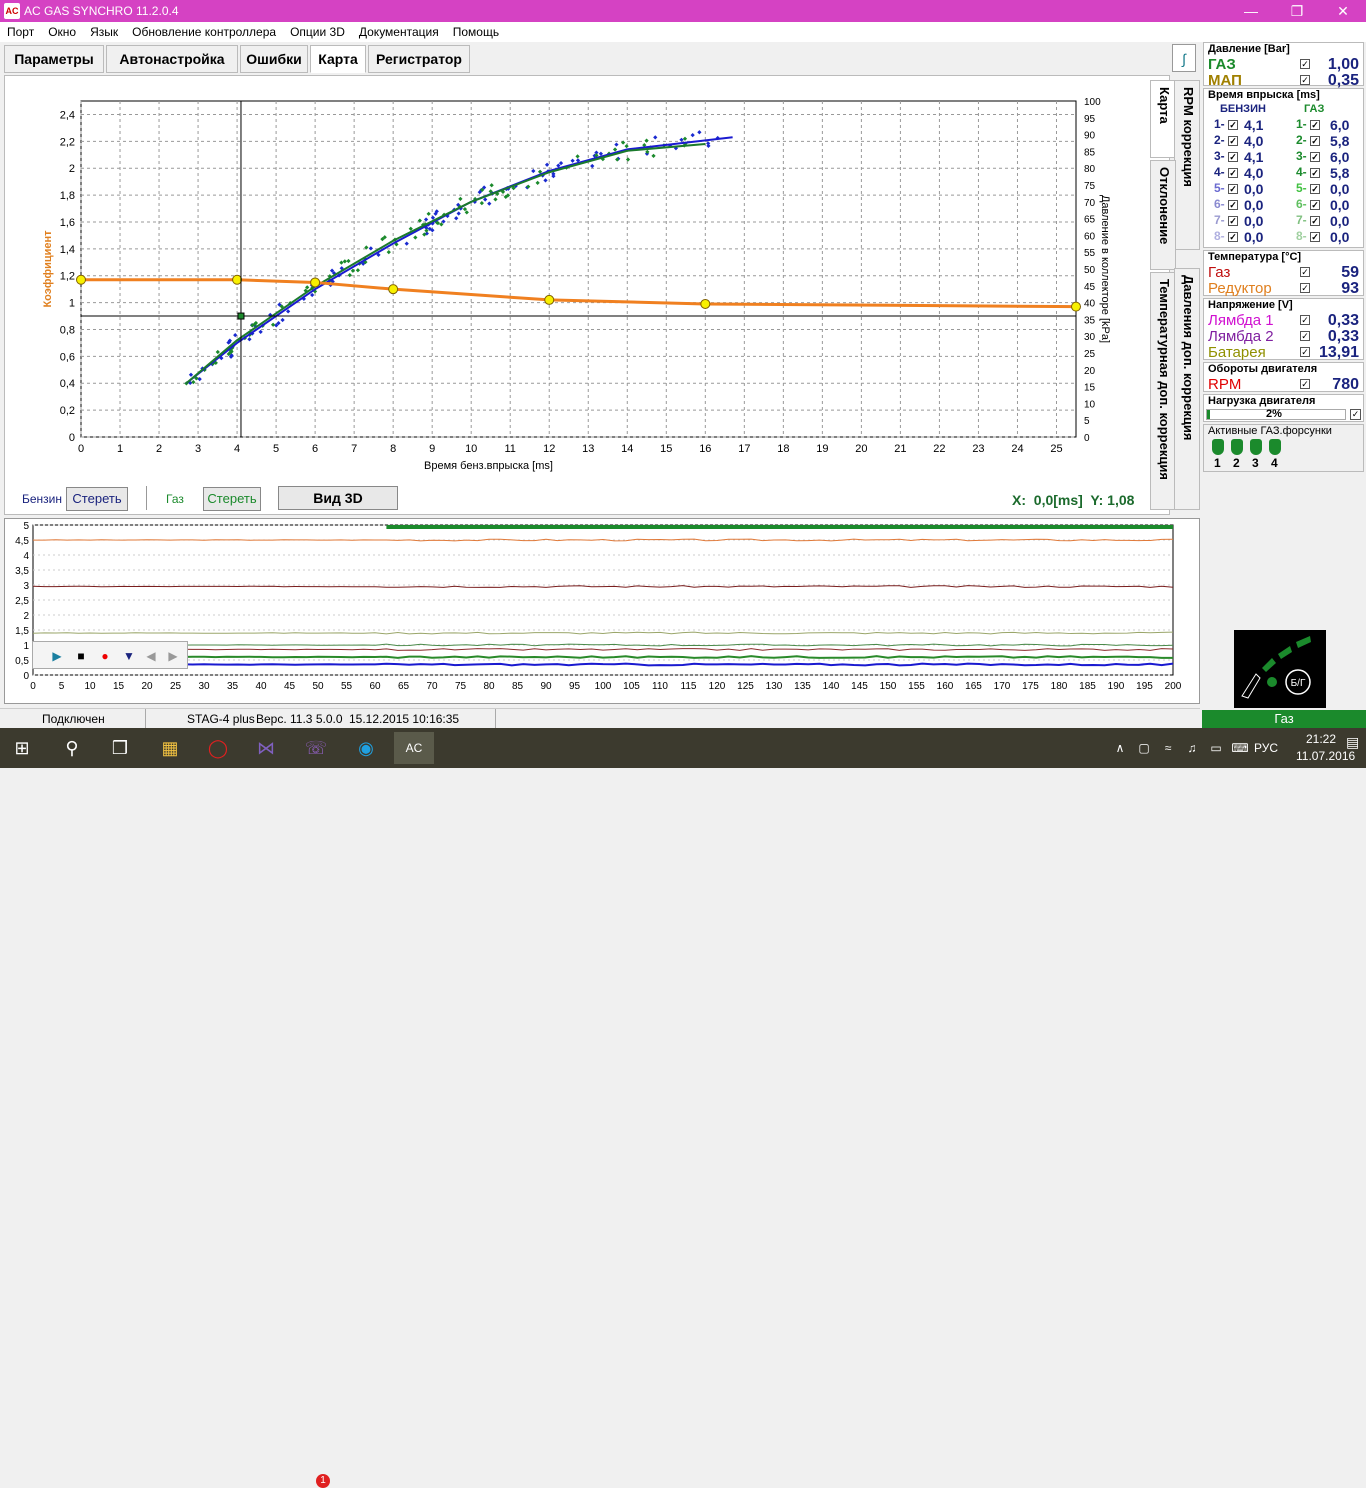  What do you see at coordinates (1280, 669) in the screenshot?
I see `fuel-switch-widget: Б/Г` at bounding box center [1280, 669].